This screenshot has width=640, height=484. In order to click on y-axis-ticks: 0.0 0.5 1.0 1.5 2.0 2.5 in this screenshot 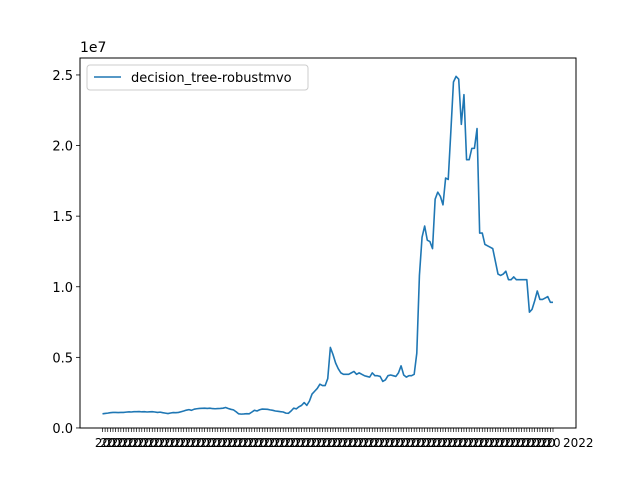, I will do `click(66, 253)`.